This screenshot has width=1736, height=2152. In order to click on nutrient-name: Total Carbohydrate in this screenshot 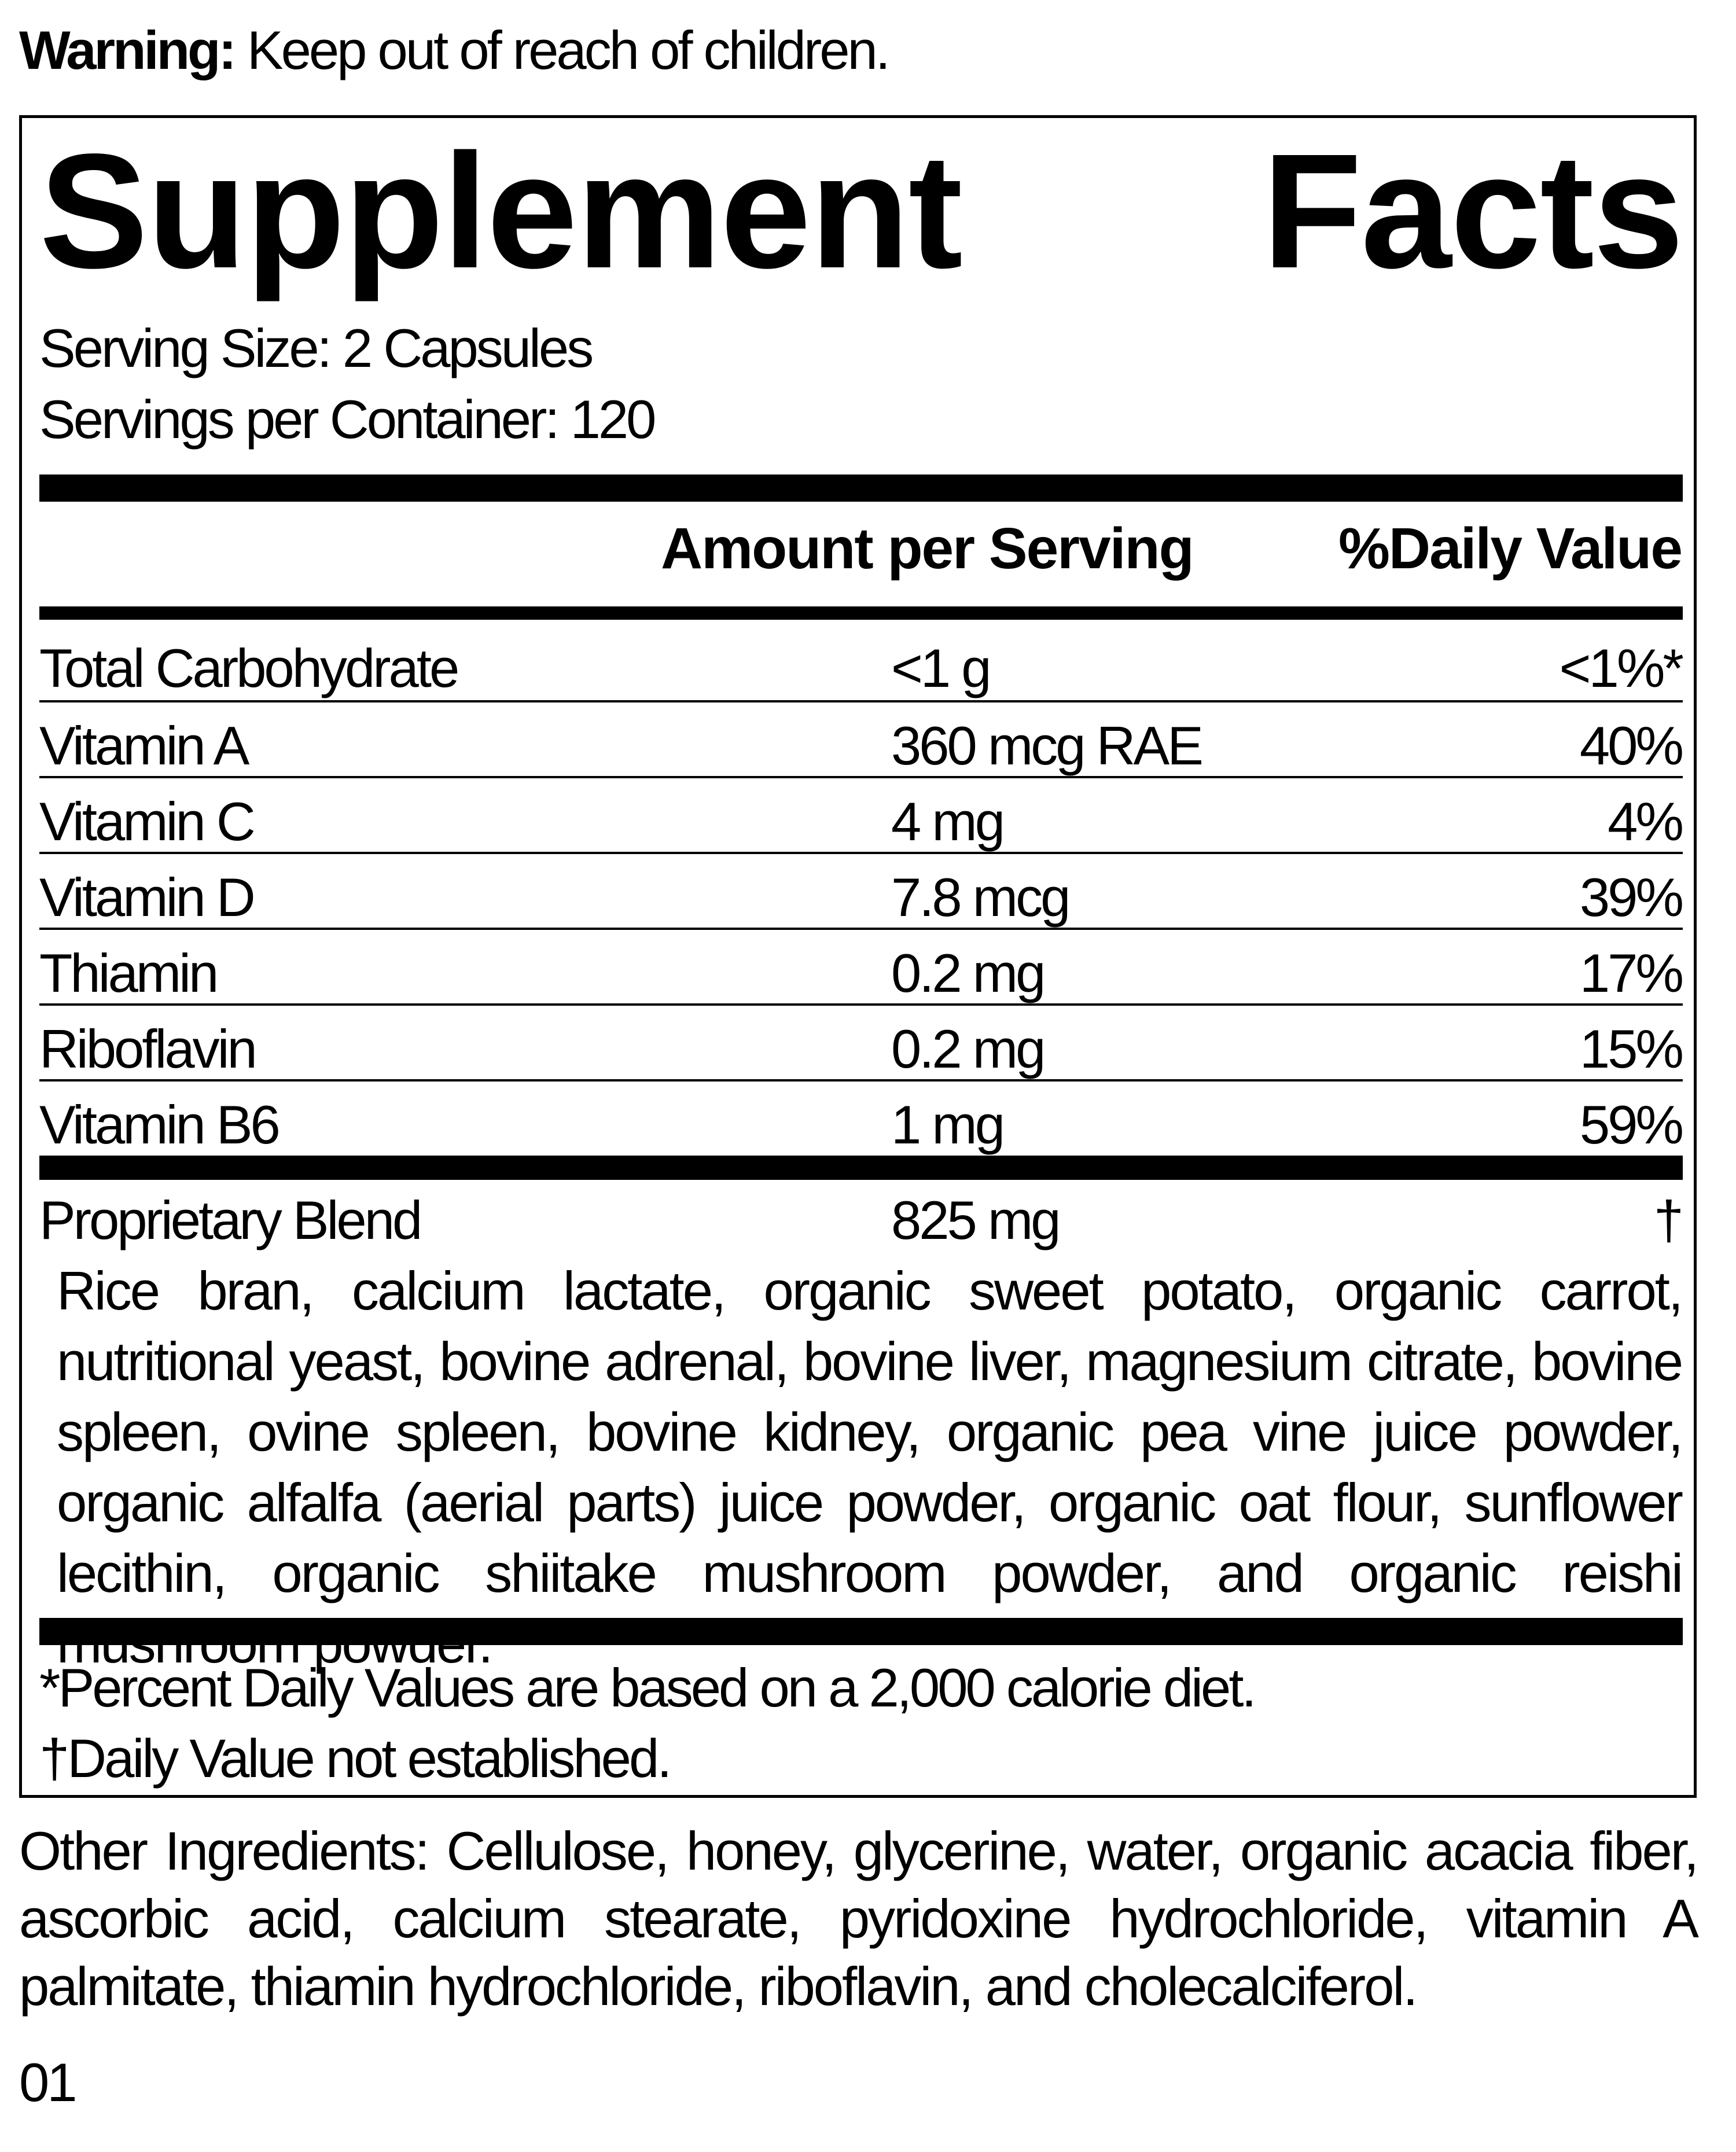, I will do `click(249, 668)`.